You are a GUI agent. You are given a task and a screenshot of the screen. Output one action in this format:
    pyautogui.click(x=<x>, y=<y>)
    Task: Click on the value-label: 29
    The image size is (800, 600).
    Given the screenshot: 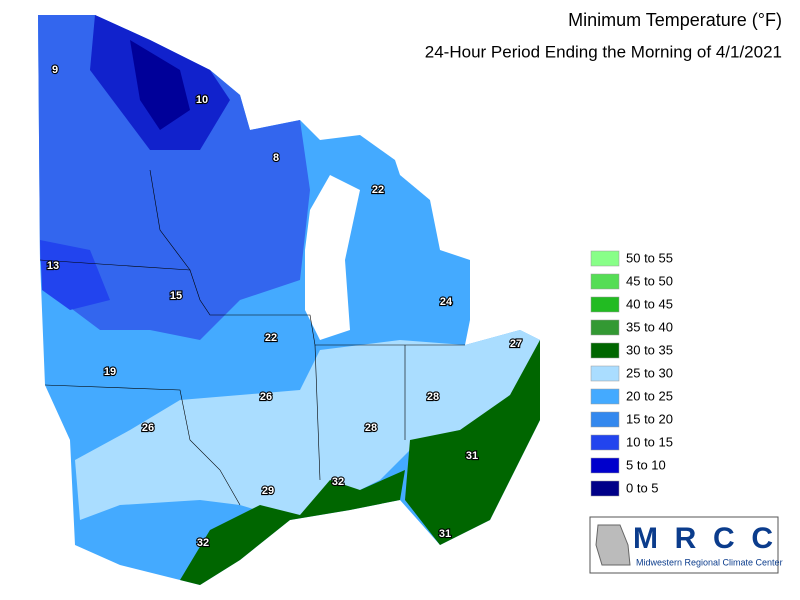 What is the action you would take?
    pyautogui.click(x=268, y=491)
    